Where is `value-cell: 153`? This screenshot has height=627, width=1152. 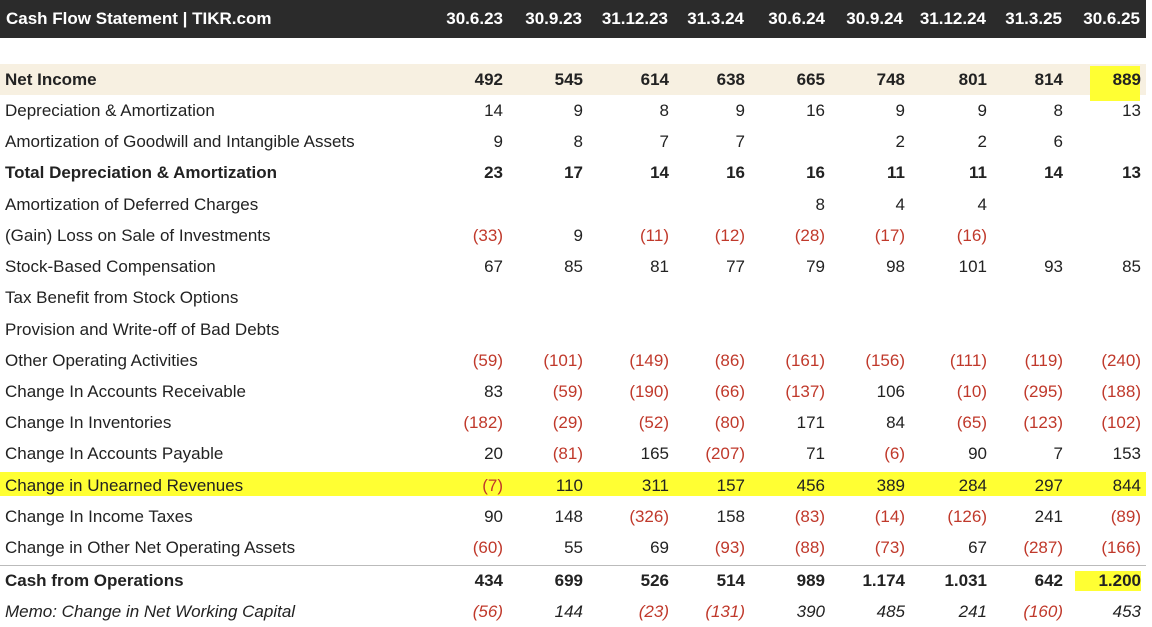
value-cell: 153 is located at coordinates (1126, 453).